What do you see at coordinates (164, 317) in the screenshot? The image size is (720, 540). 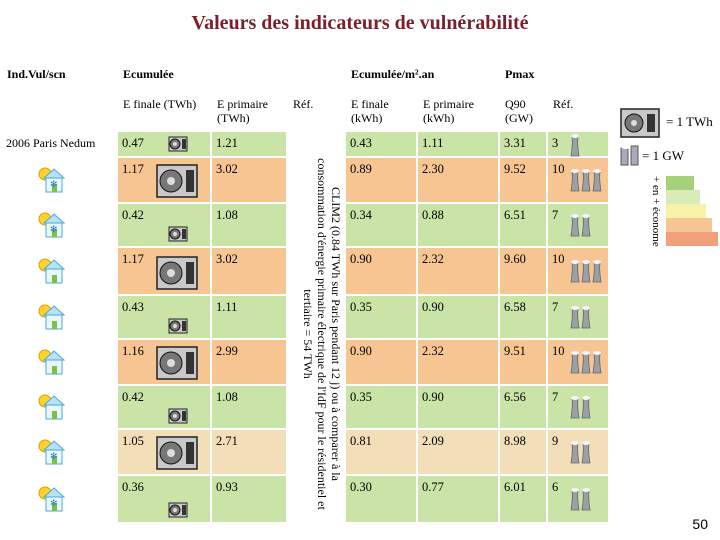 I see `cell-efinale-twh: 0.43` at bounding box center [164, 317].